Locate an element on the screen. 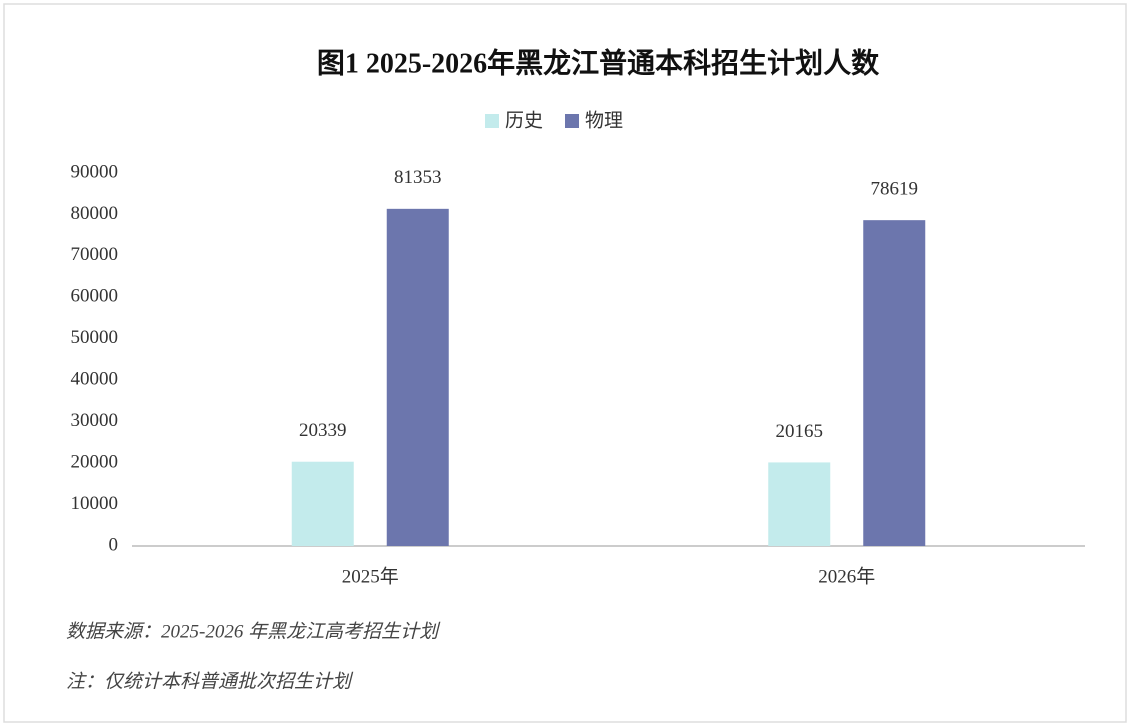 The width and height of the screenshot is (1130, 726). source-note: 数据来源：2025-2026 年黑龙江高考招生计划 is located at coordinates (253, 631).